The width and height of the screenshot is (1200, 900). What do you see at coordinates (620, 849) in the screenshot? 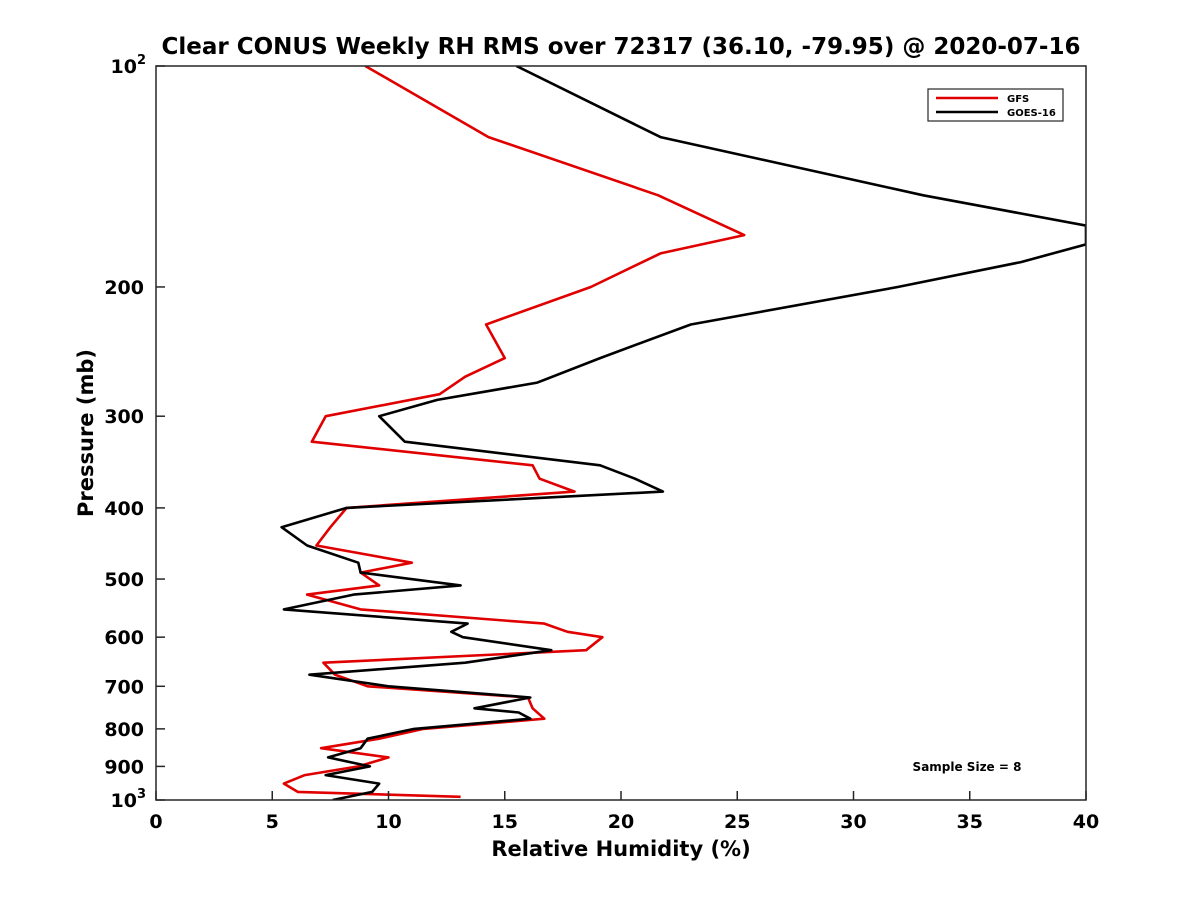
I see `x-axis-label: Relative Humidity (%)` at bounding box center [620, 849].